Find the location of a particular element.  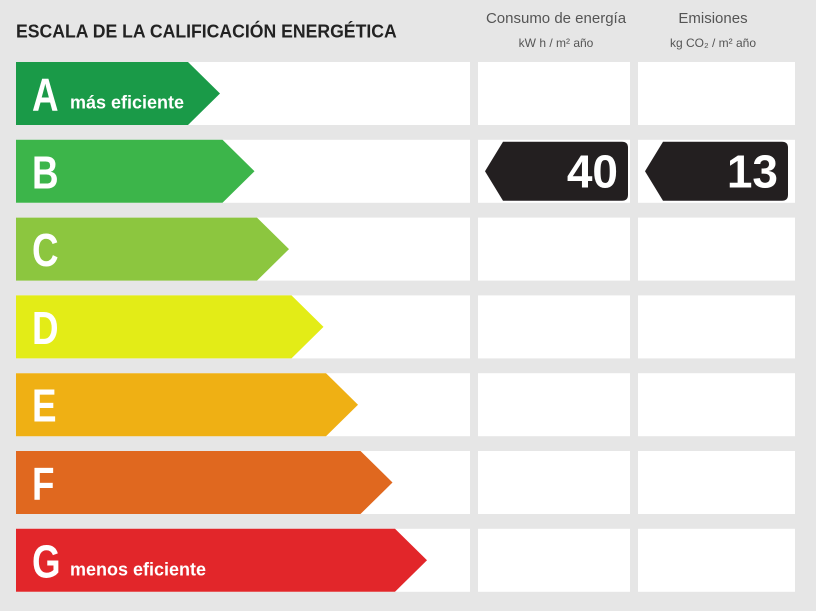

label-title: ESCALA DE LA CALIFICACIÓN ENERGÉTICA is located at coordinates (206, 31).